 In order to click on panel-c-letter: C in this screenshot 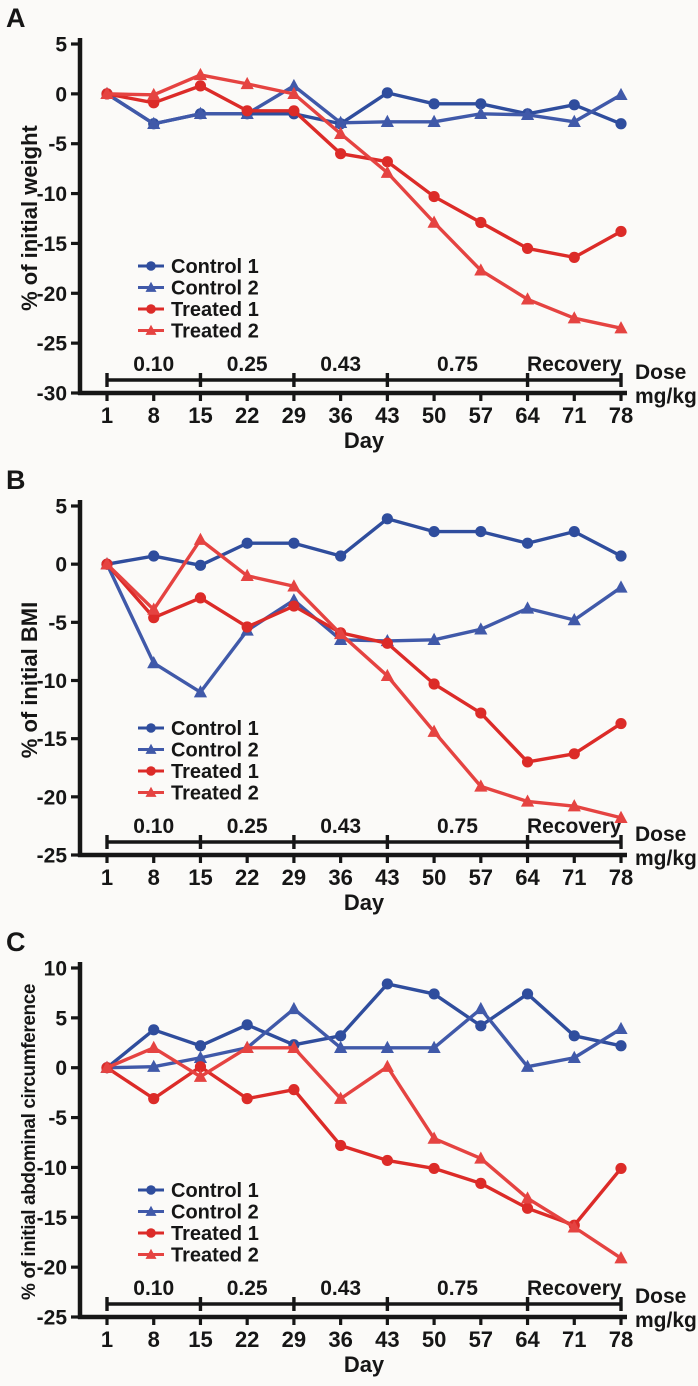, I will do `click(16, 942)`.